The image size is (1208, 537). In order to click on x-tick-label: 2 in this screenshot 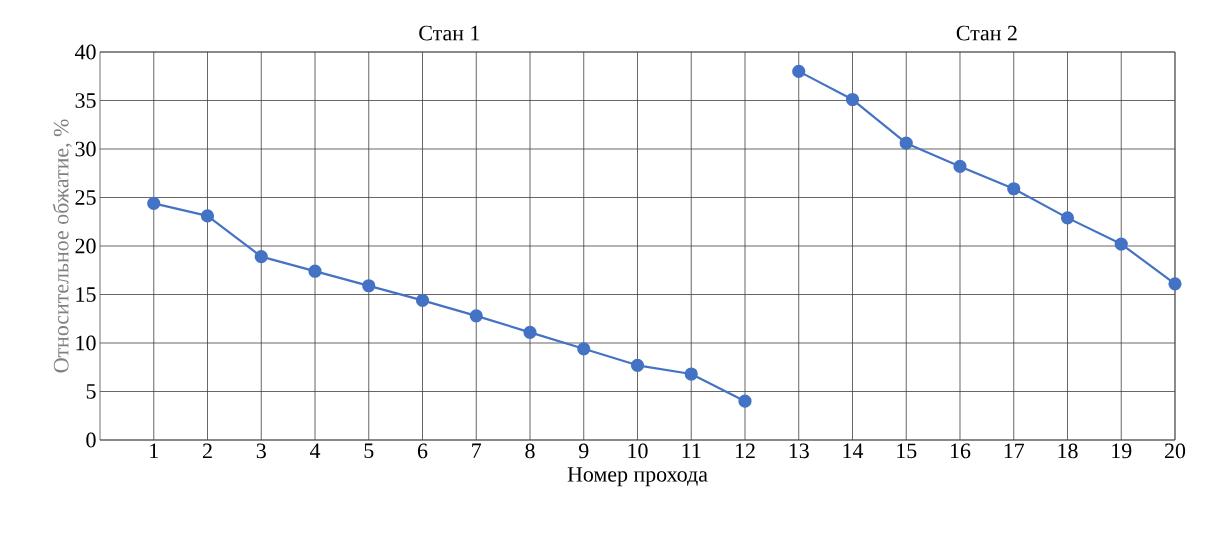, I will do `click(207, 451)`.